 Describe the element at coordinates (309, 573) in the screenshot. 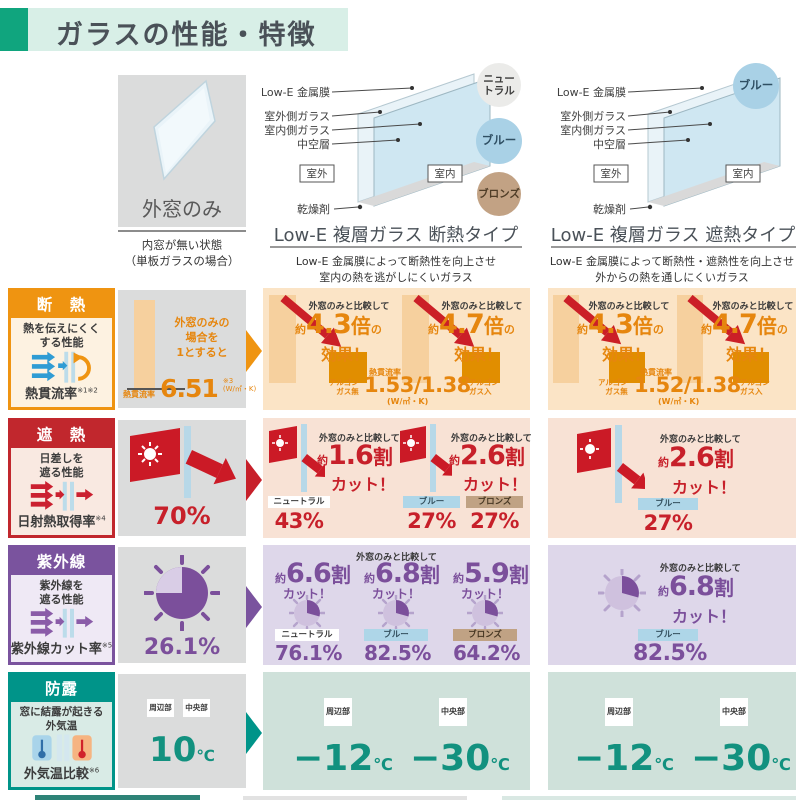

I see `uv-cut-1-value: 6.6` at that location.